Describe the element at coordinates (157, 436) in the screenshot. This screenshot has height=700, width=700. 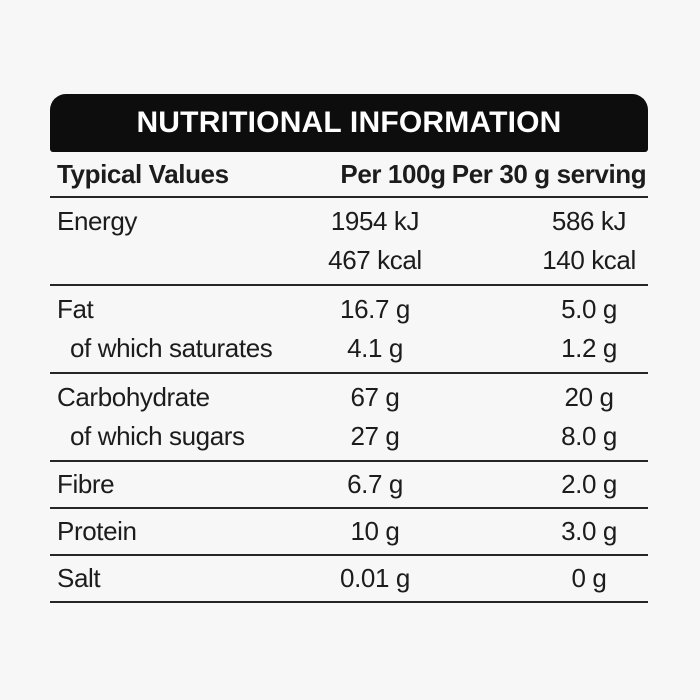
I see `nutrient-subname: of which sugars` at that location.